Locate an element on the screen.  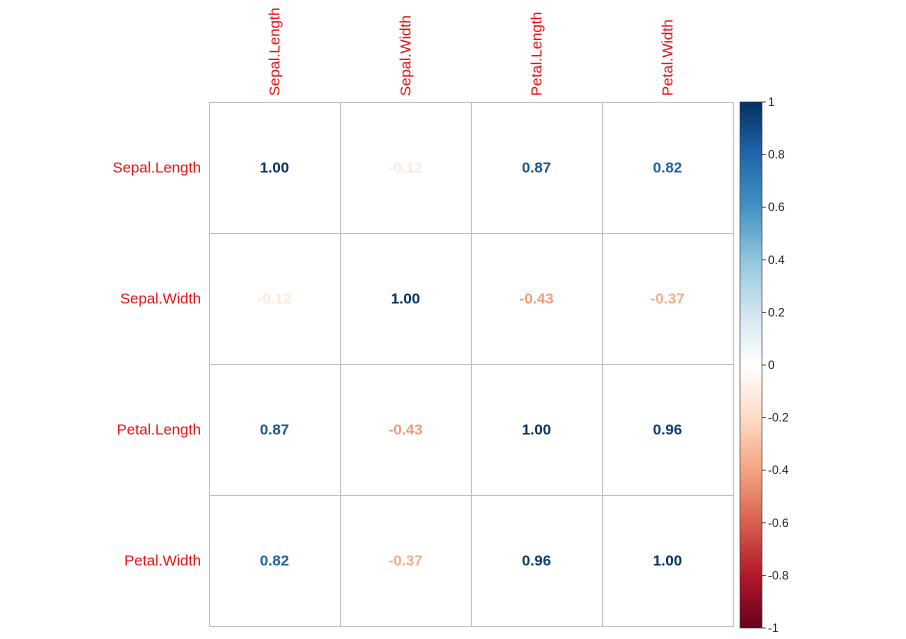
column-label: Petal.Length is located at coordinates (537, 54).